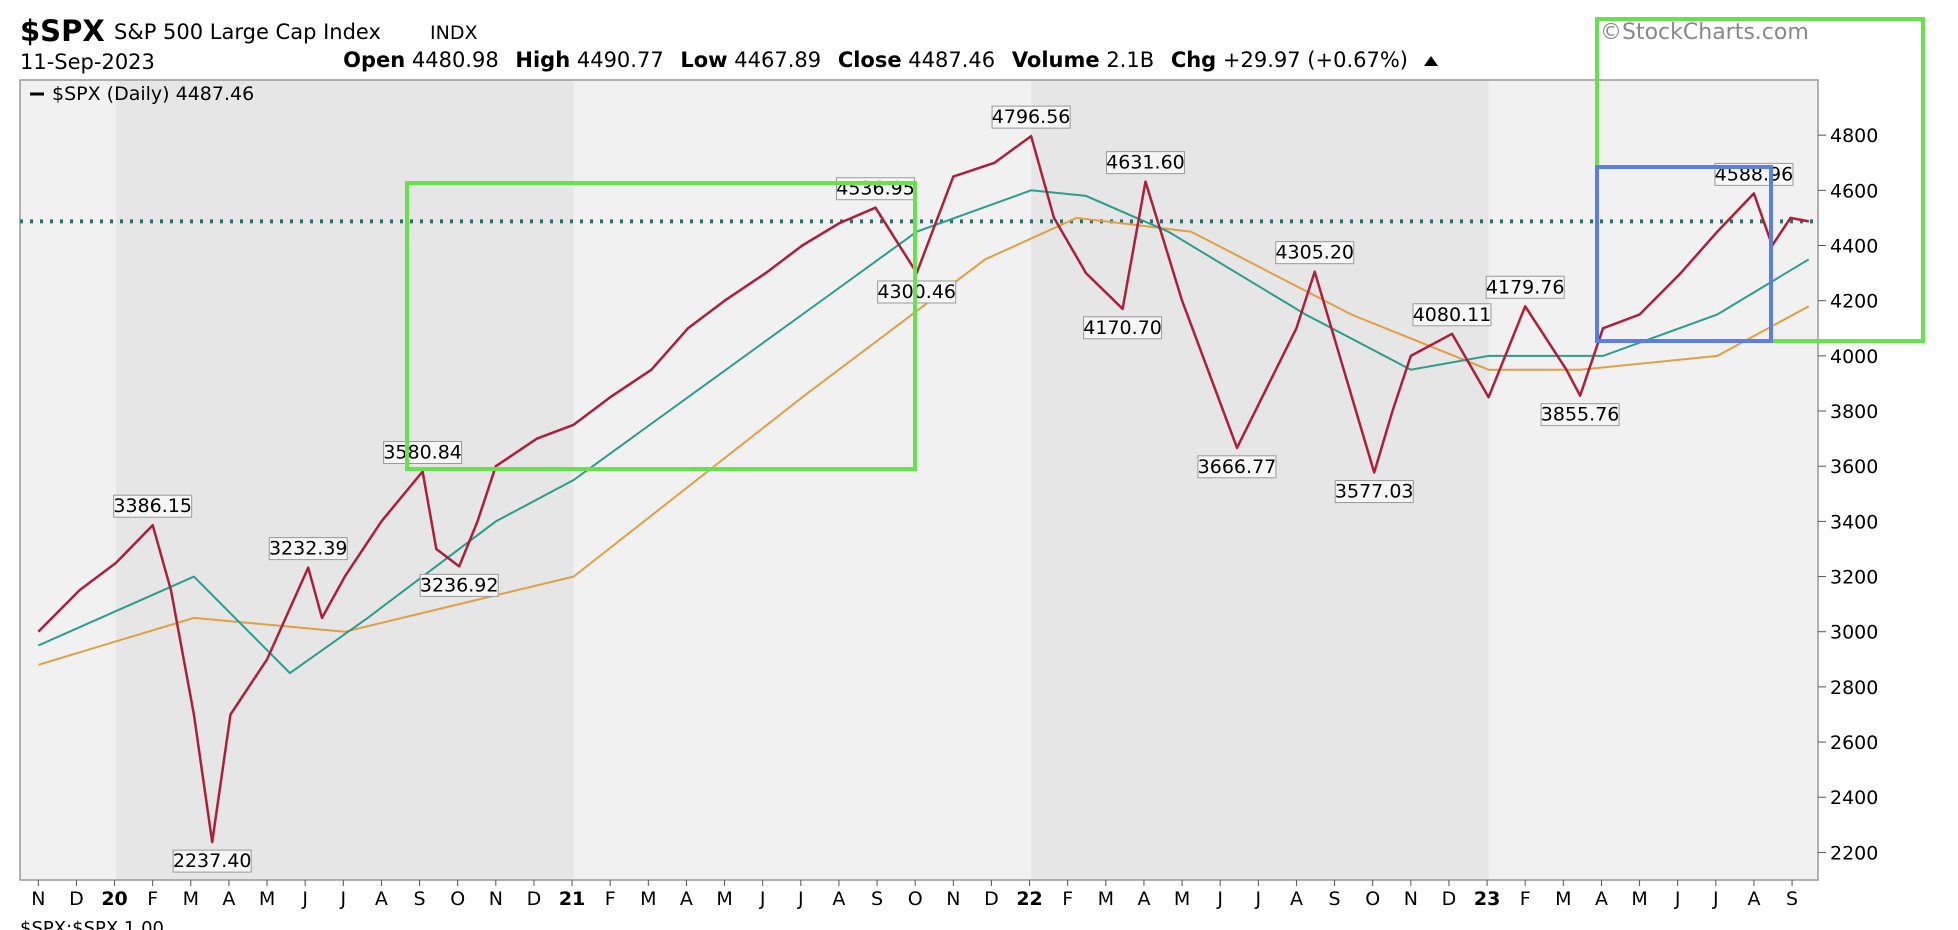  I want to click on bottom-legend: $SPX:$SPX 1.00, so click(92, 924).